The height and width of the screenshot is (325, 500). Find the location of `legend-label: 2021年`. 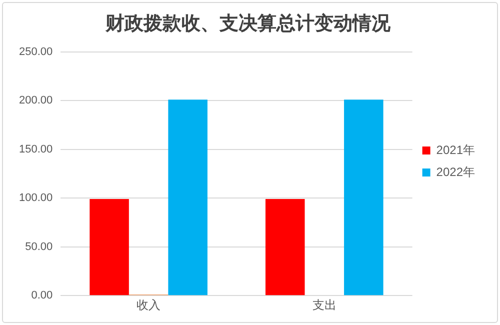

legend-label: 2021年 is located at coordinates (456, 149).